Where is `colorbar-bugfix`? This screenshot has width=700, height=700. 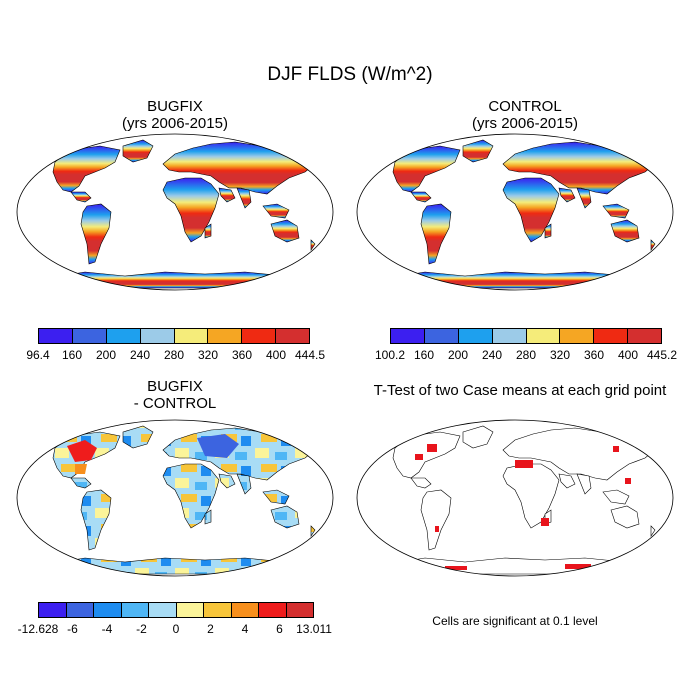
colorbar-bugfix is located at coordinates (174, 336).